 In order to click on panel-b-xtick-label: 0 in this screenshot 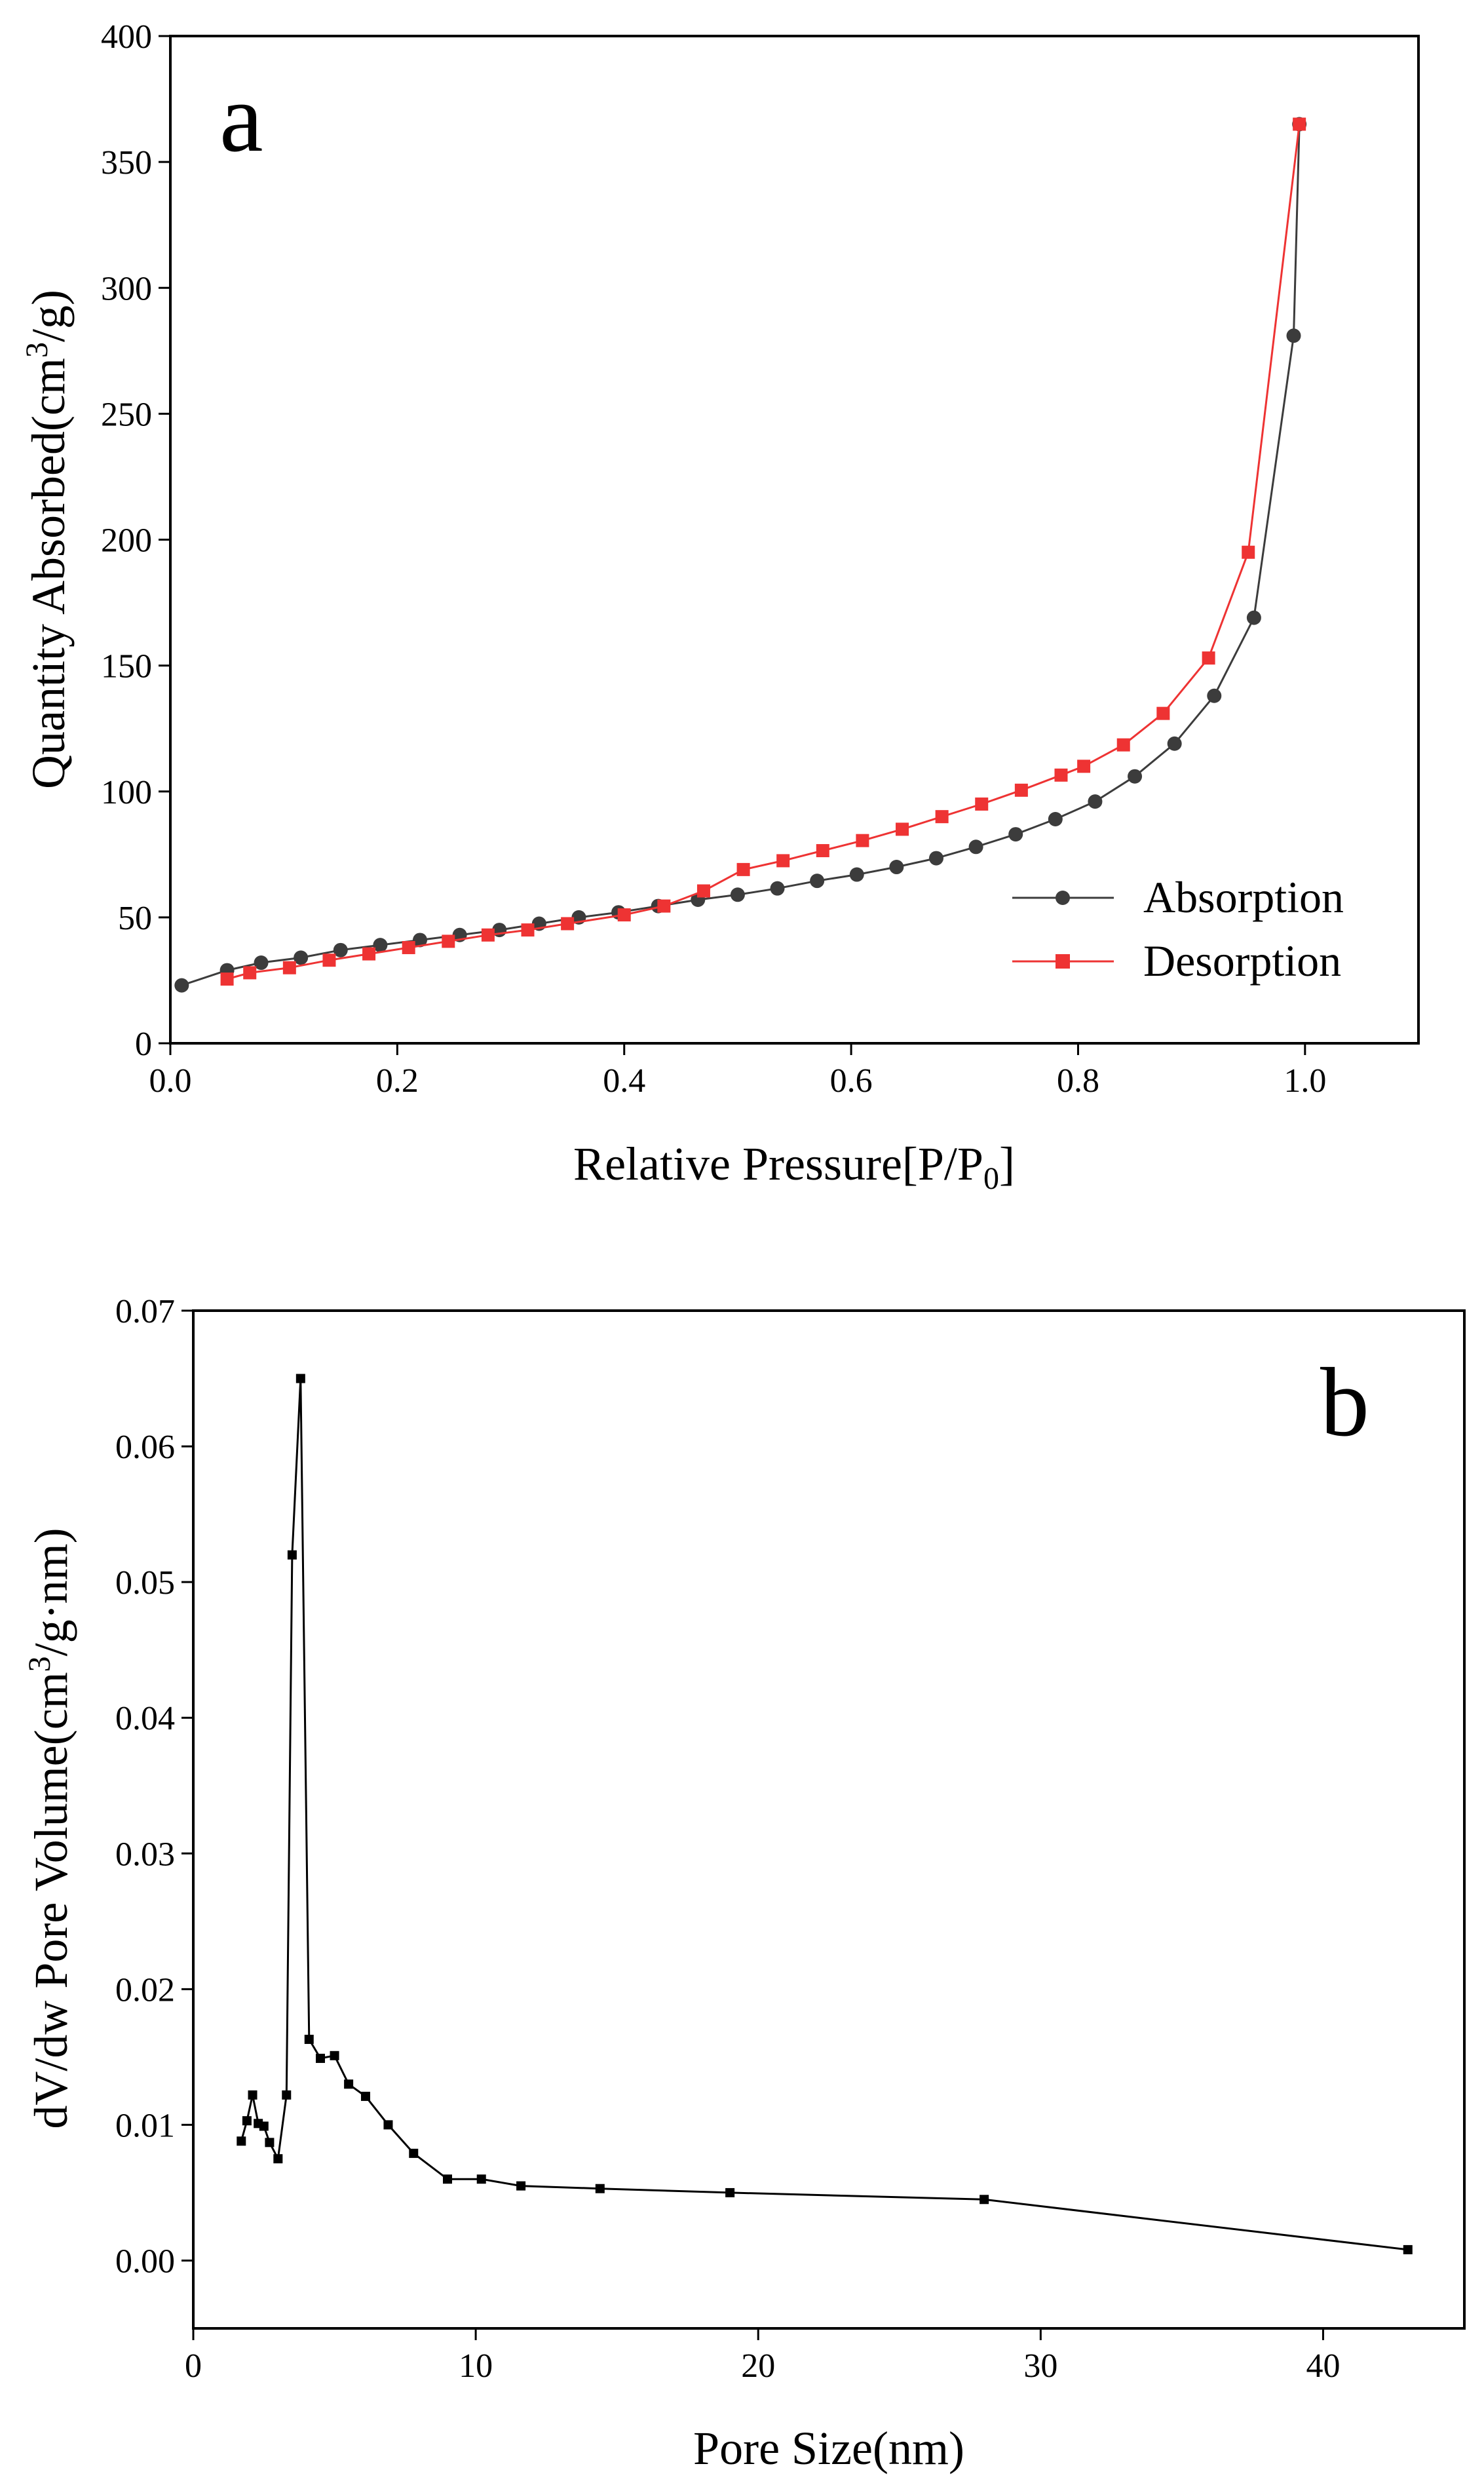, I will do `click(194, 2366)`.